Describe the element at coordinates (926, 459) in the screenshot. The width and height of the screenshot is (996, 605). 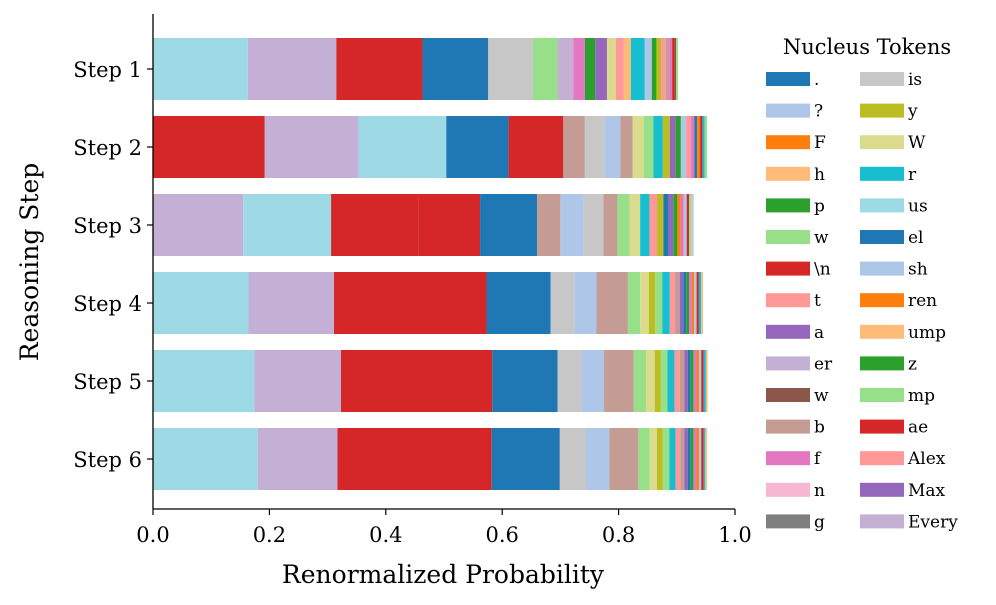
I see `legend-label: Alex` at that location.